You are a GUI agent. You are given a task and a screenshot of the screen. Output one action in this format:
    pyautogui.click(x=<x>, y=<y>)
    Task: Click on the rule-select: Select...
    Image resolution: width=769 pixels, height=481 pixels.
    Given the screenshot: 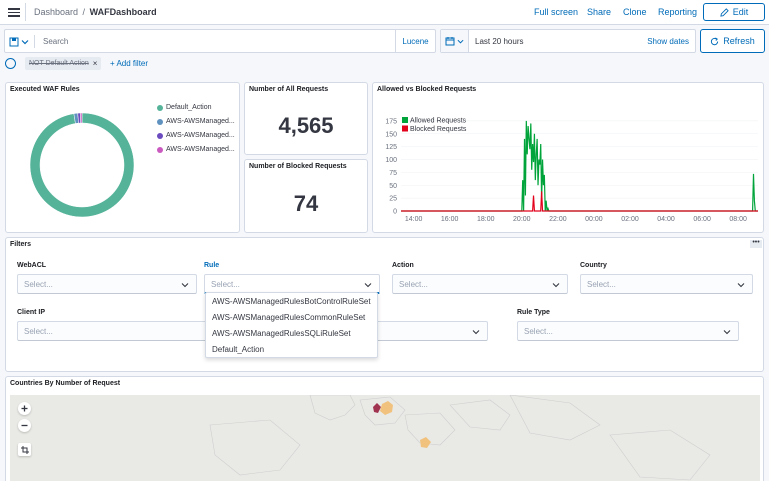 What is the action you would take?
    pyautogui.click(x=292, y=284)
    